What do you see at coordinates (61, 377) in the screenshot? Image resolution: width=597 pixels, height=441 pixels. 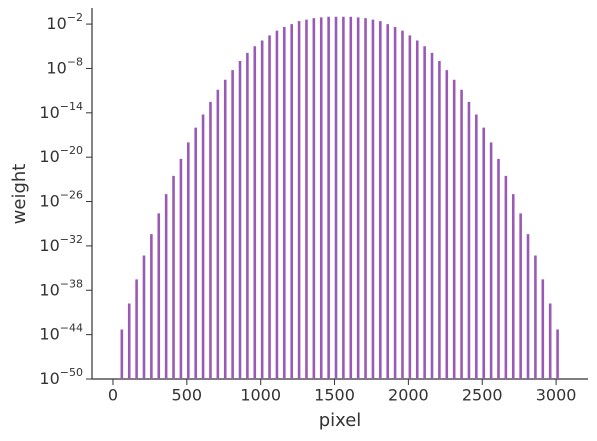 I see `y-tick-label: 10⁻⁵⁰` at bounding box center [61, 377].